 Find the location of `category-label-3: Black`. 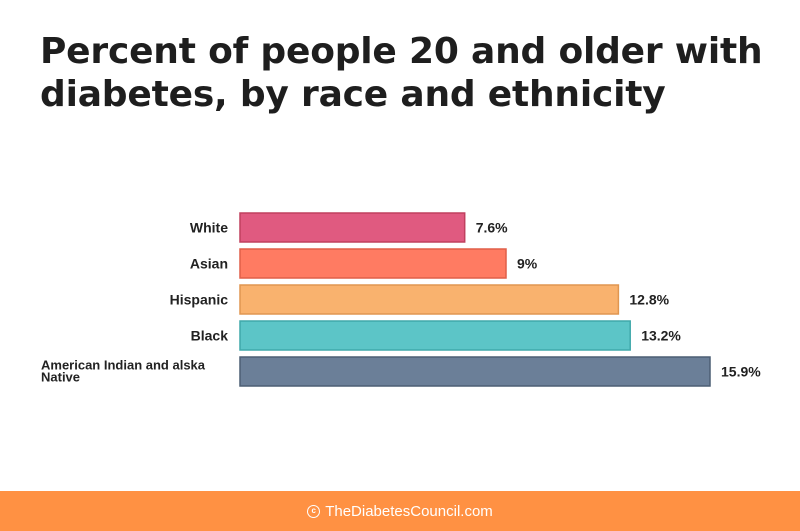

category-label-3: Black is located at coordinates (210, 336).